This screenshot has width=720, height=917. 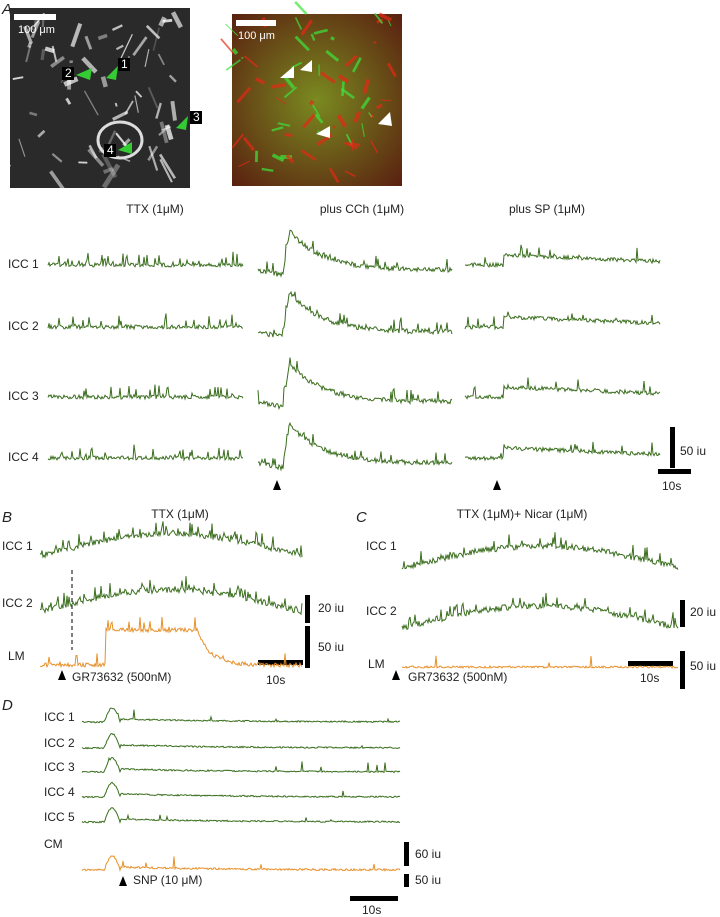 I want to click on row-label: CM, so click(x=53, y=844).